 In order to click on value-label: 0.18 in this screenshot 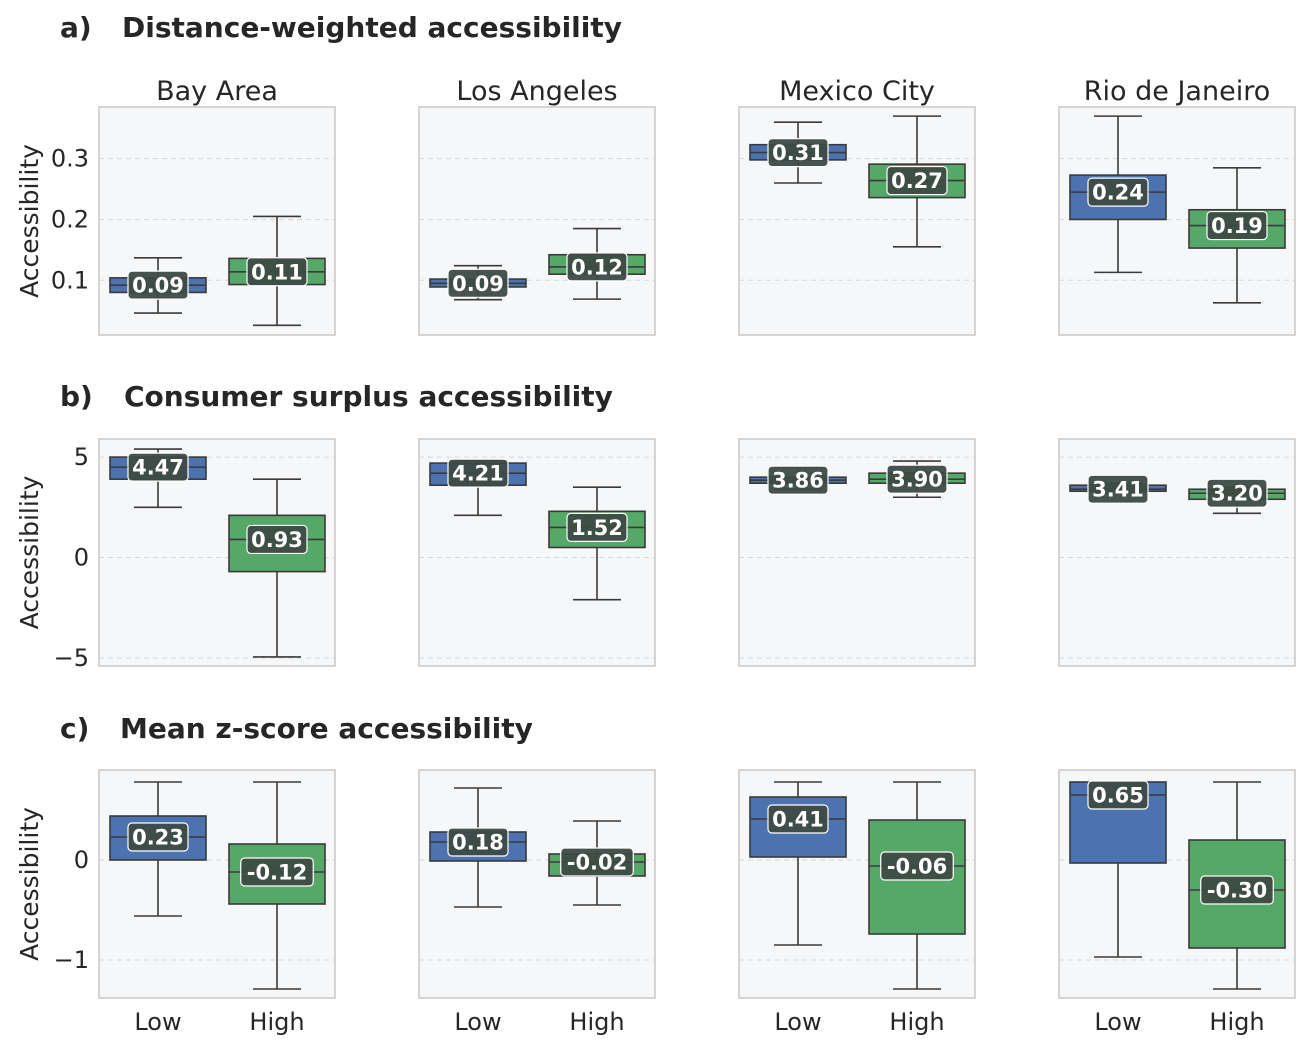, I will do `click(478, 843)`.